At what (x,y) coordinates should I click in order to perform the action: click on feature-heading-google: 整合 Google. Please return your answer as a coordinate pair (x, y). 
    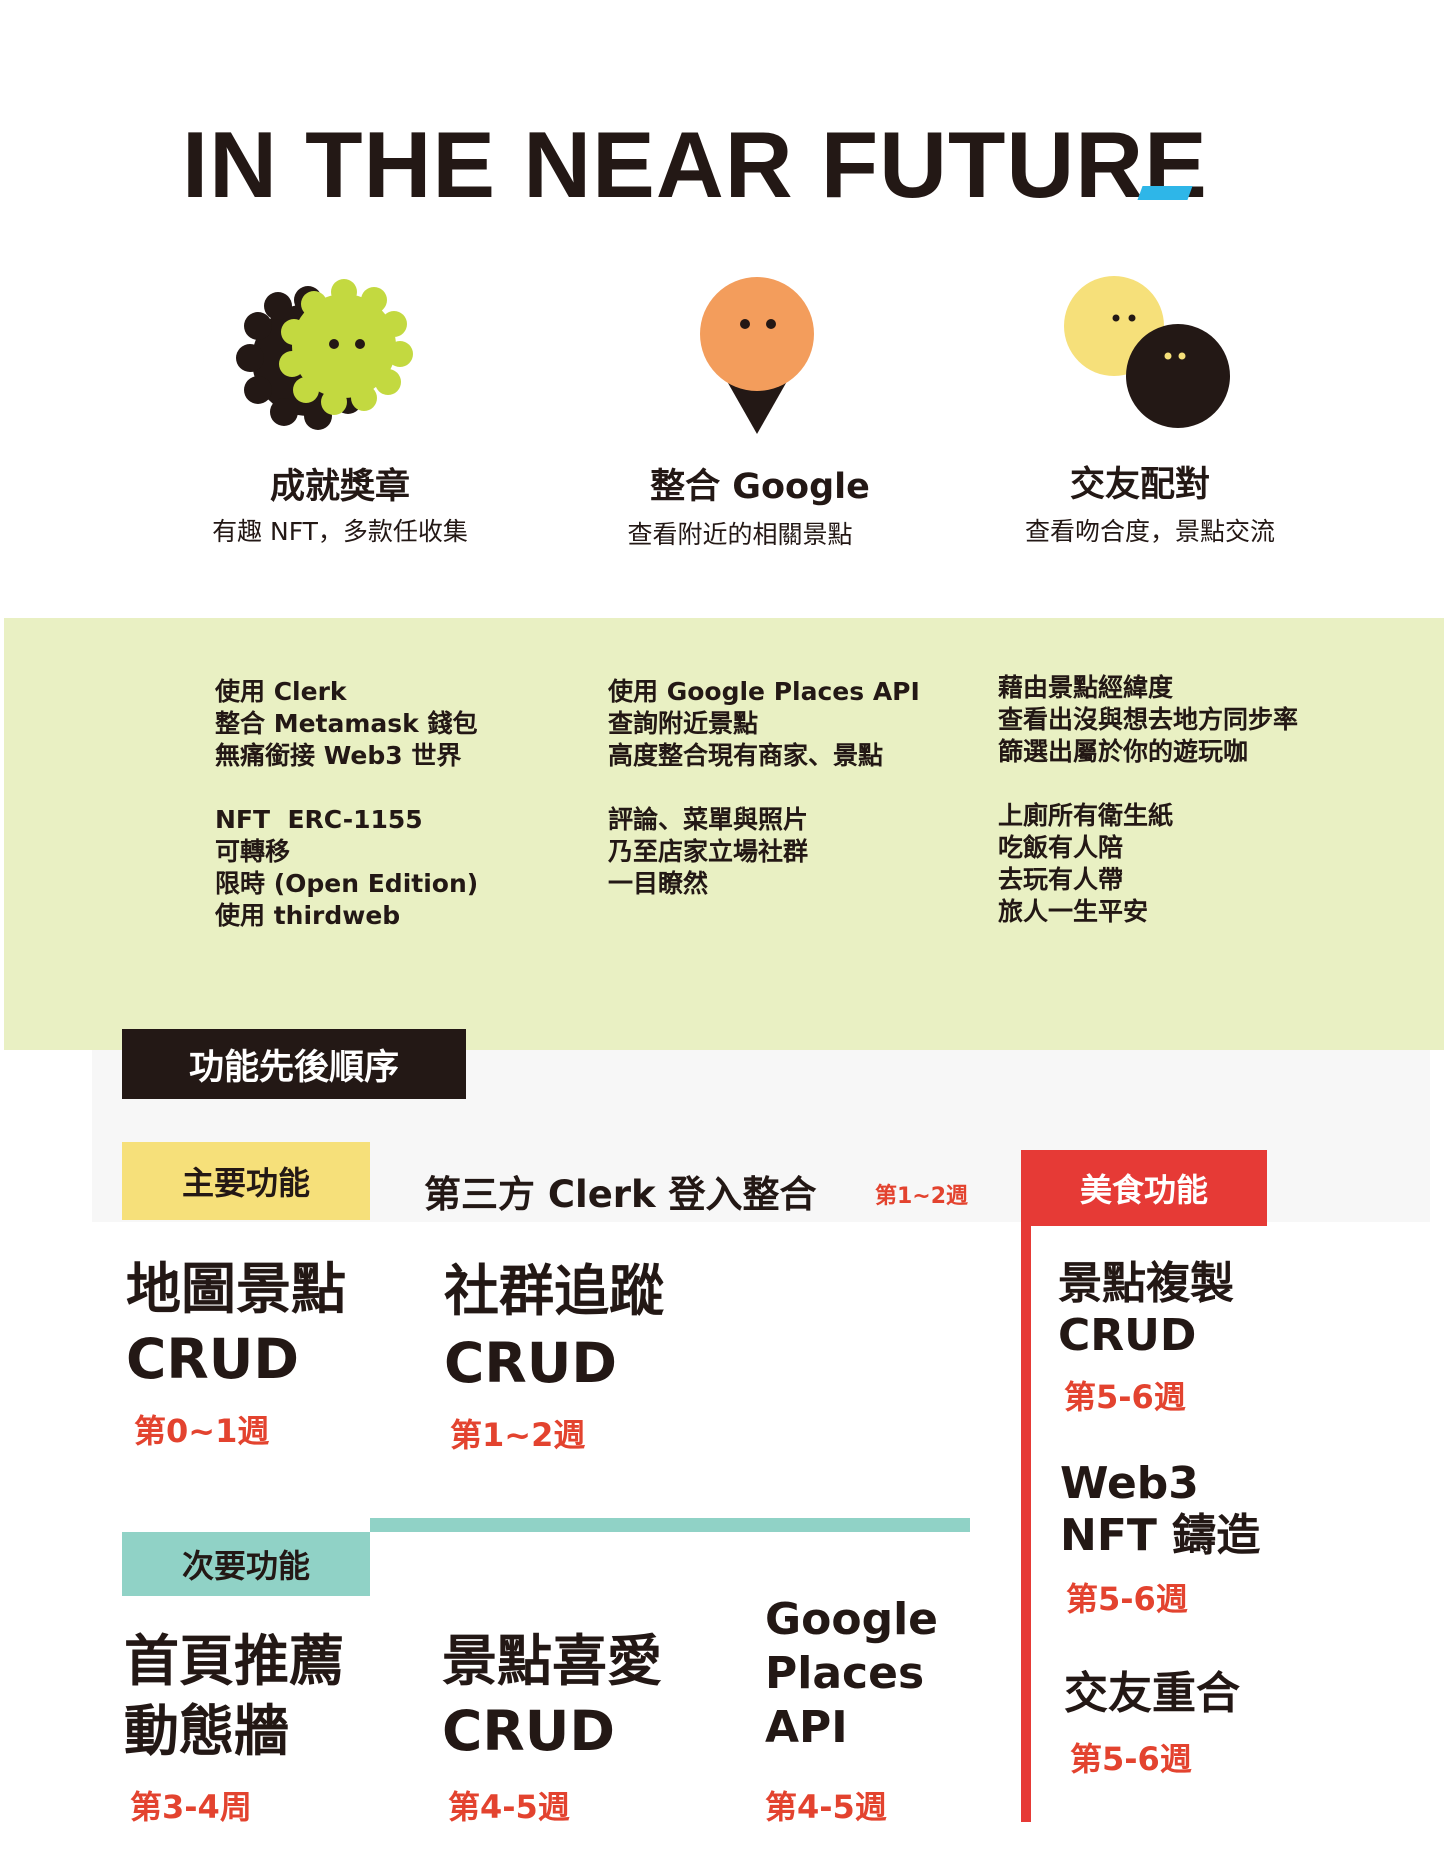
    Looking at the image, I should click on (760, 487).